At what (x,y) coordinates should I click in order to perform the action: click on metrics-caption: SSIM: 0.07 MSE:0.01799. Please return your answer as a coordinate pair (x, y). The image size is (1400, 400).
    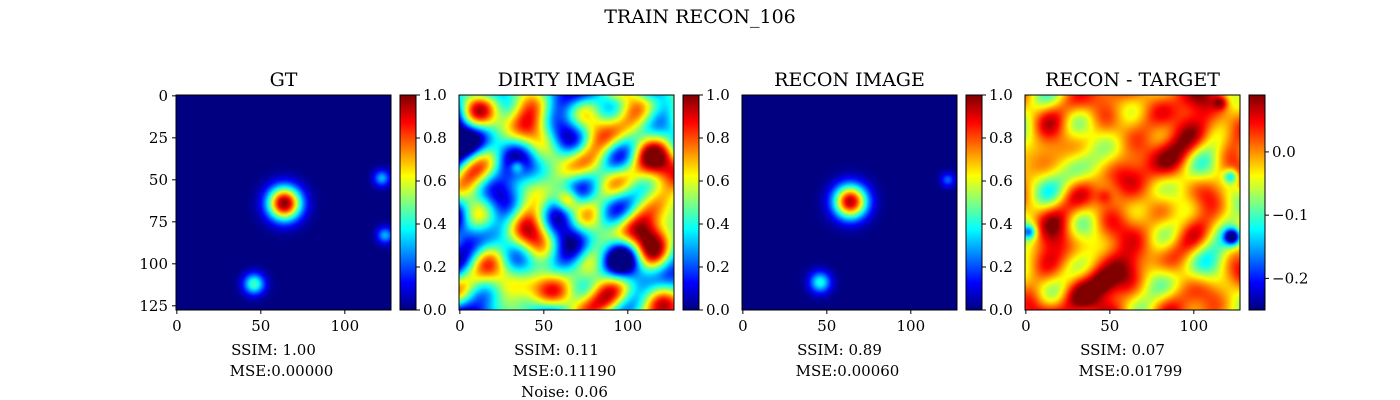
    Looking at the image, I should click on (1131, 360).